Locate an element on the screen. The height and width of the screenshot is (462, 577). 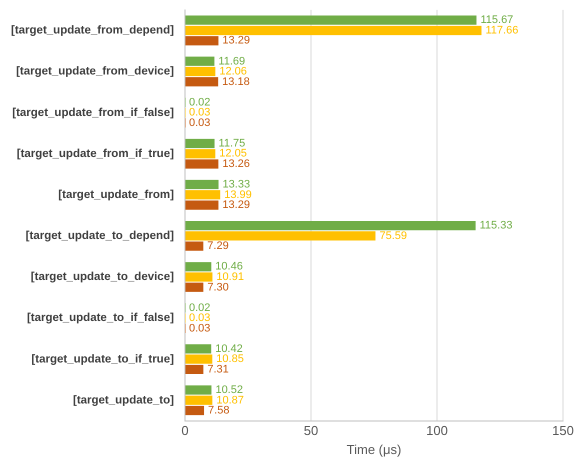
x-tick-label: 0 is located at coordinates (185, 430).